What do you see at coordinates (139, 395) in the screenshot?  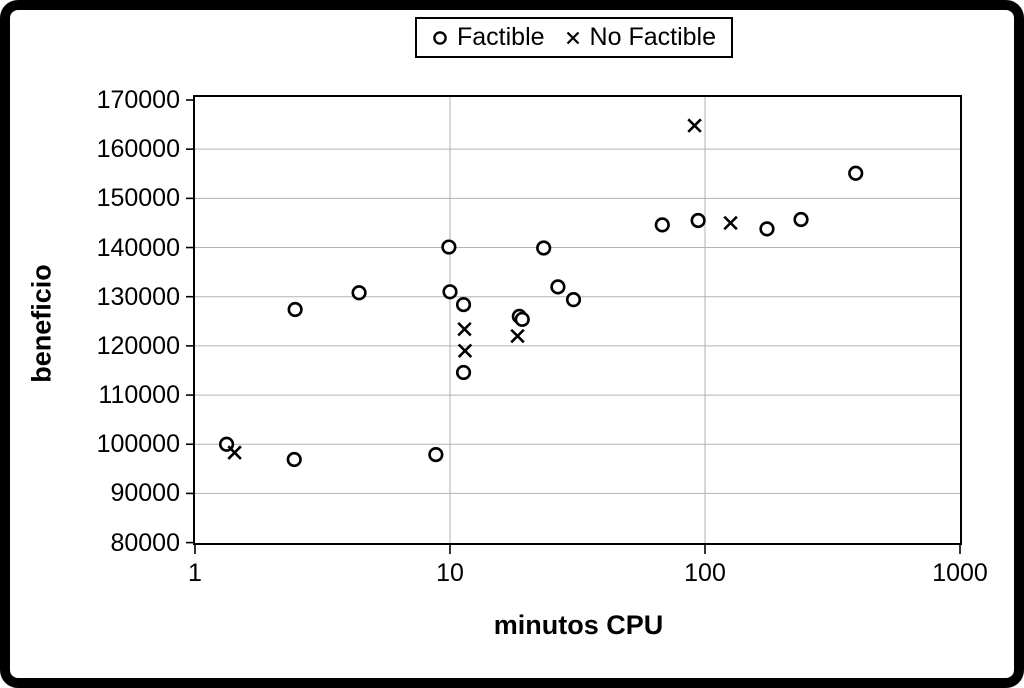 I see `y-tick-label: 110000` at bounding box center [139, 395].